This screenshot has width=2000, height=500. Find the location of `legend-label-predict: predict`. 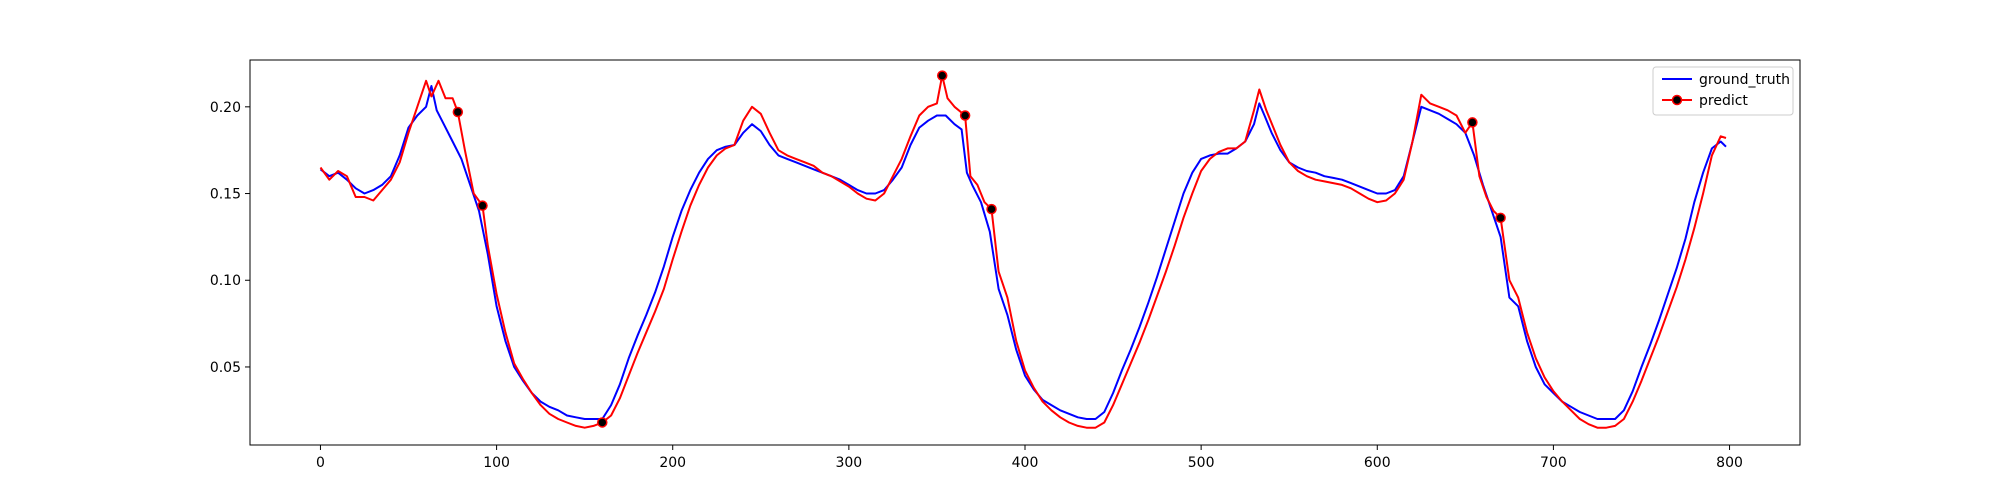

legend-label-predict: predict is located at coordinates (1723, 101).